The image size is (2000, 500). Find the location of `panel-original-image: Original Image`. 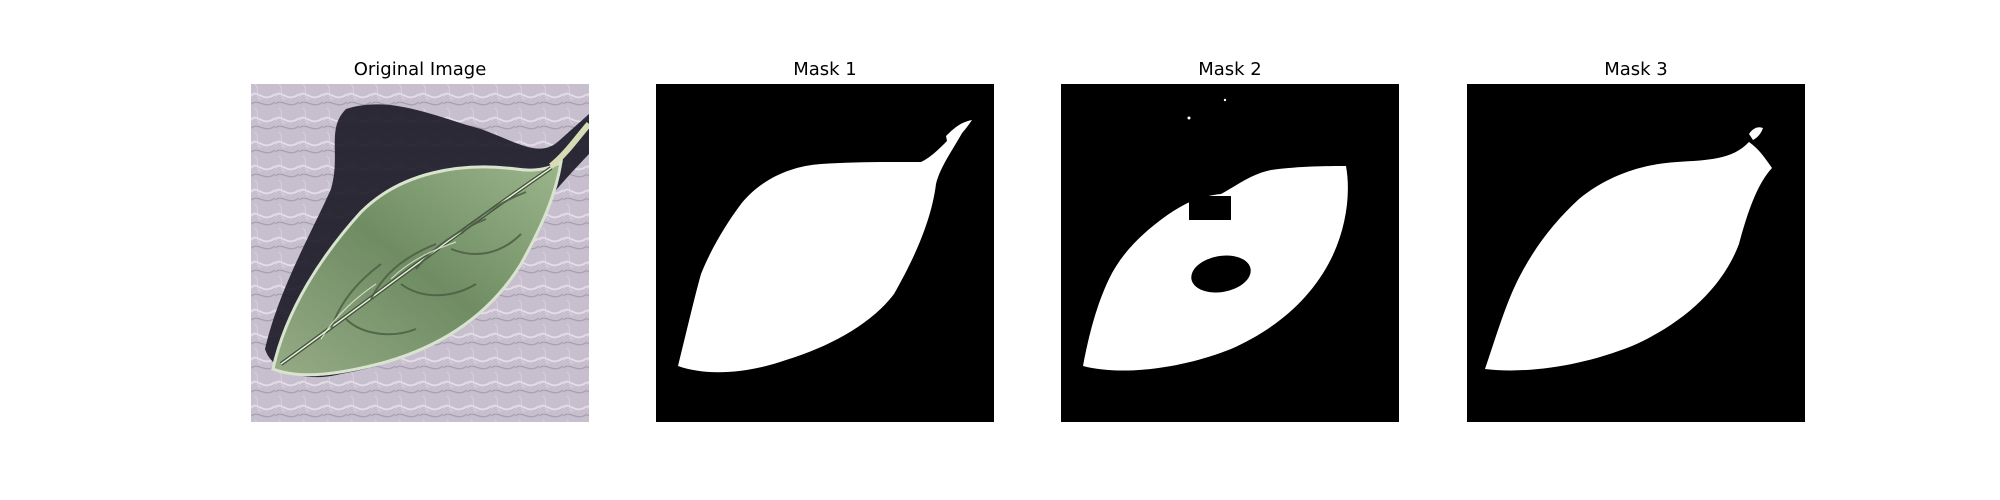

panel-original-image: Original Image is located at coordinates (420, 240).